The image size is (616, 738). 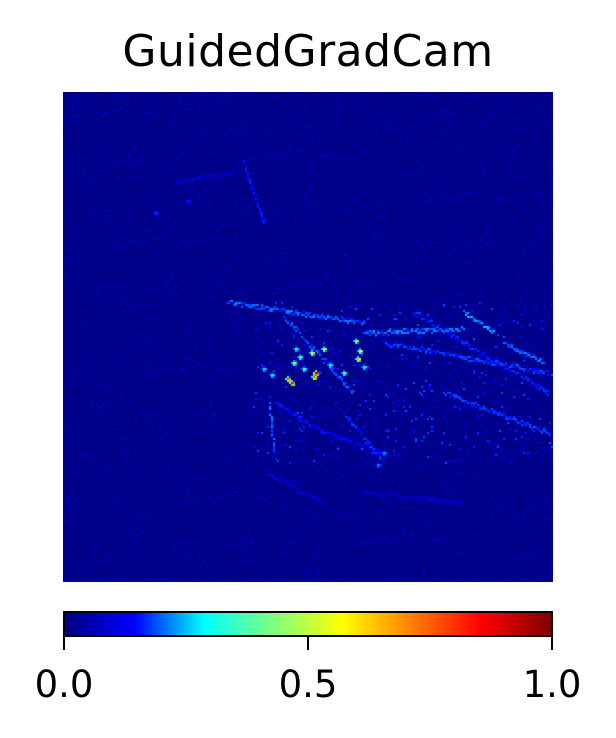 I want to click on colorbar-tick-label-1: 0.5, so click(x=308, y=684).